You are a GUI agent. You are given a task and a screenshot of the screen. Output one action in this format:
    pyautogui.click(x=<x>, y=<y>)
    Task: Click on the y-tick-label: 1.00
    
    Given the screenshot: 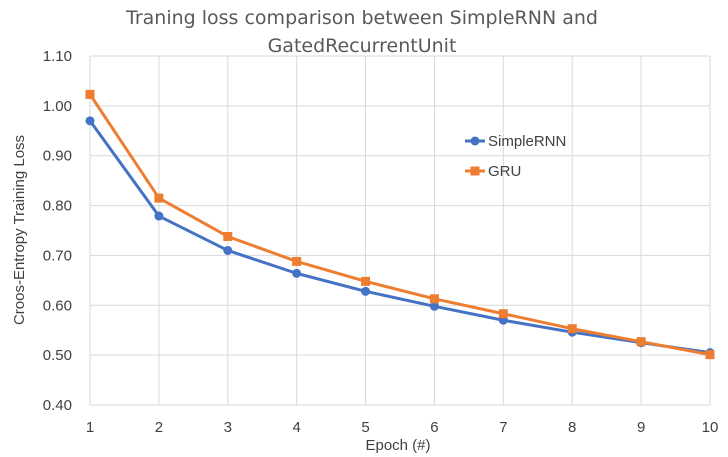 What is the action you would take?
    pyautogui.click(x=57, y=106)
    